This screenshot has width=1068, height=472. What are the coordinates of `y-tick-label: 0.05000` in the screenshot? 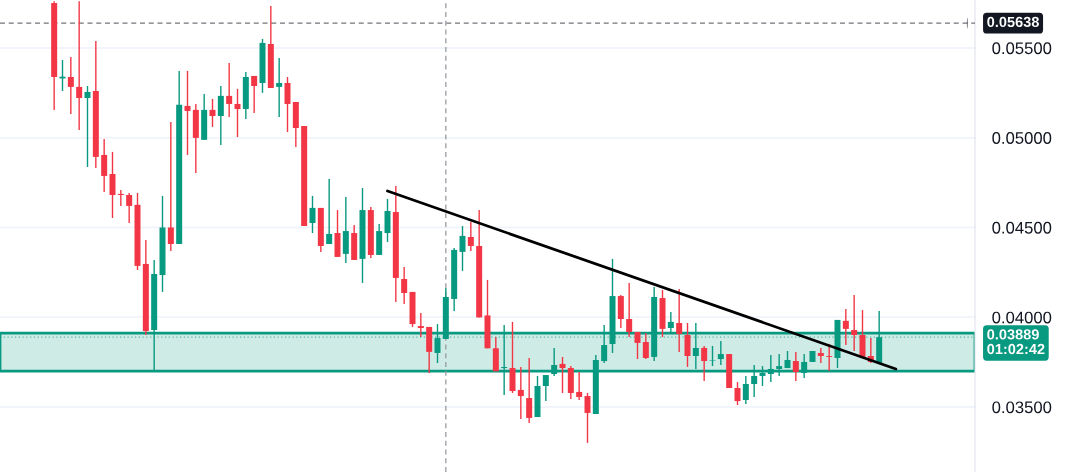 It's located at (1022, 138).